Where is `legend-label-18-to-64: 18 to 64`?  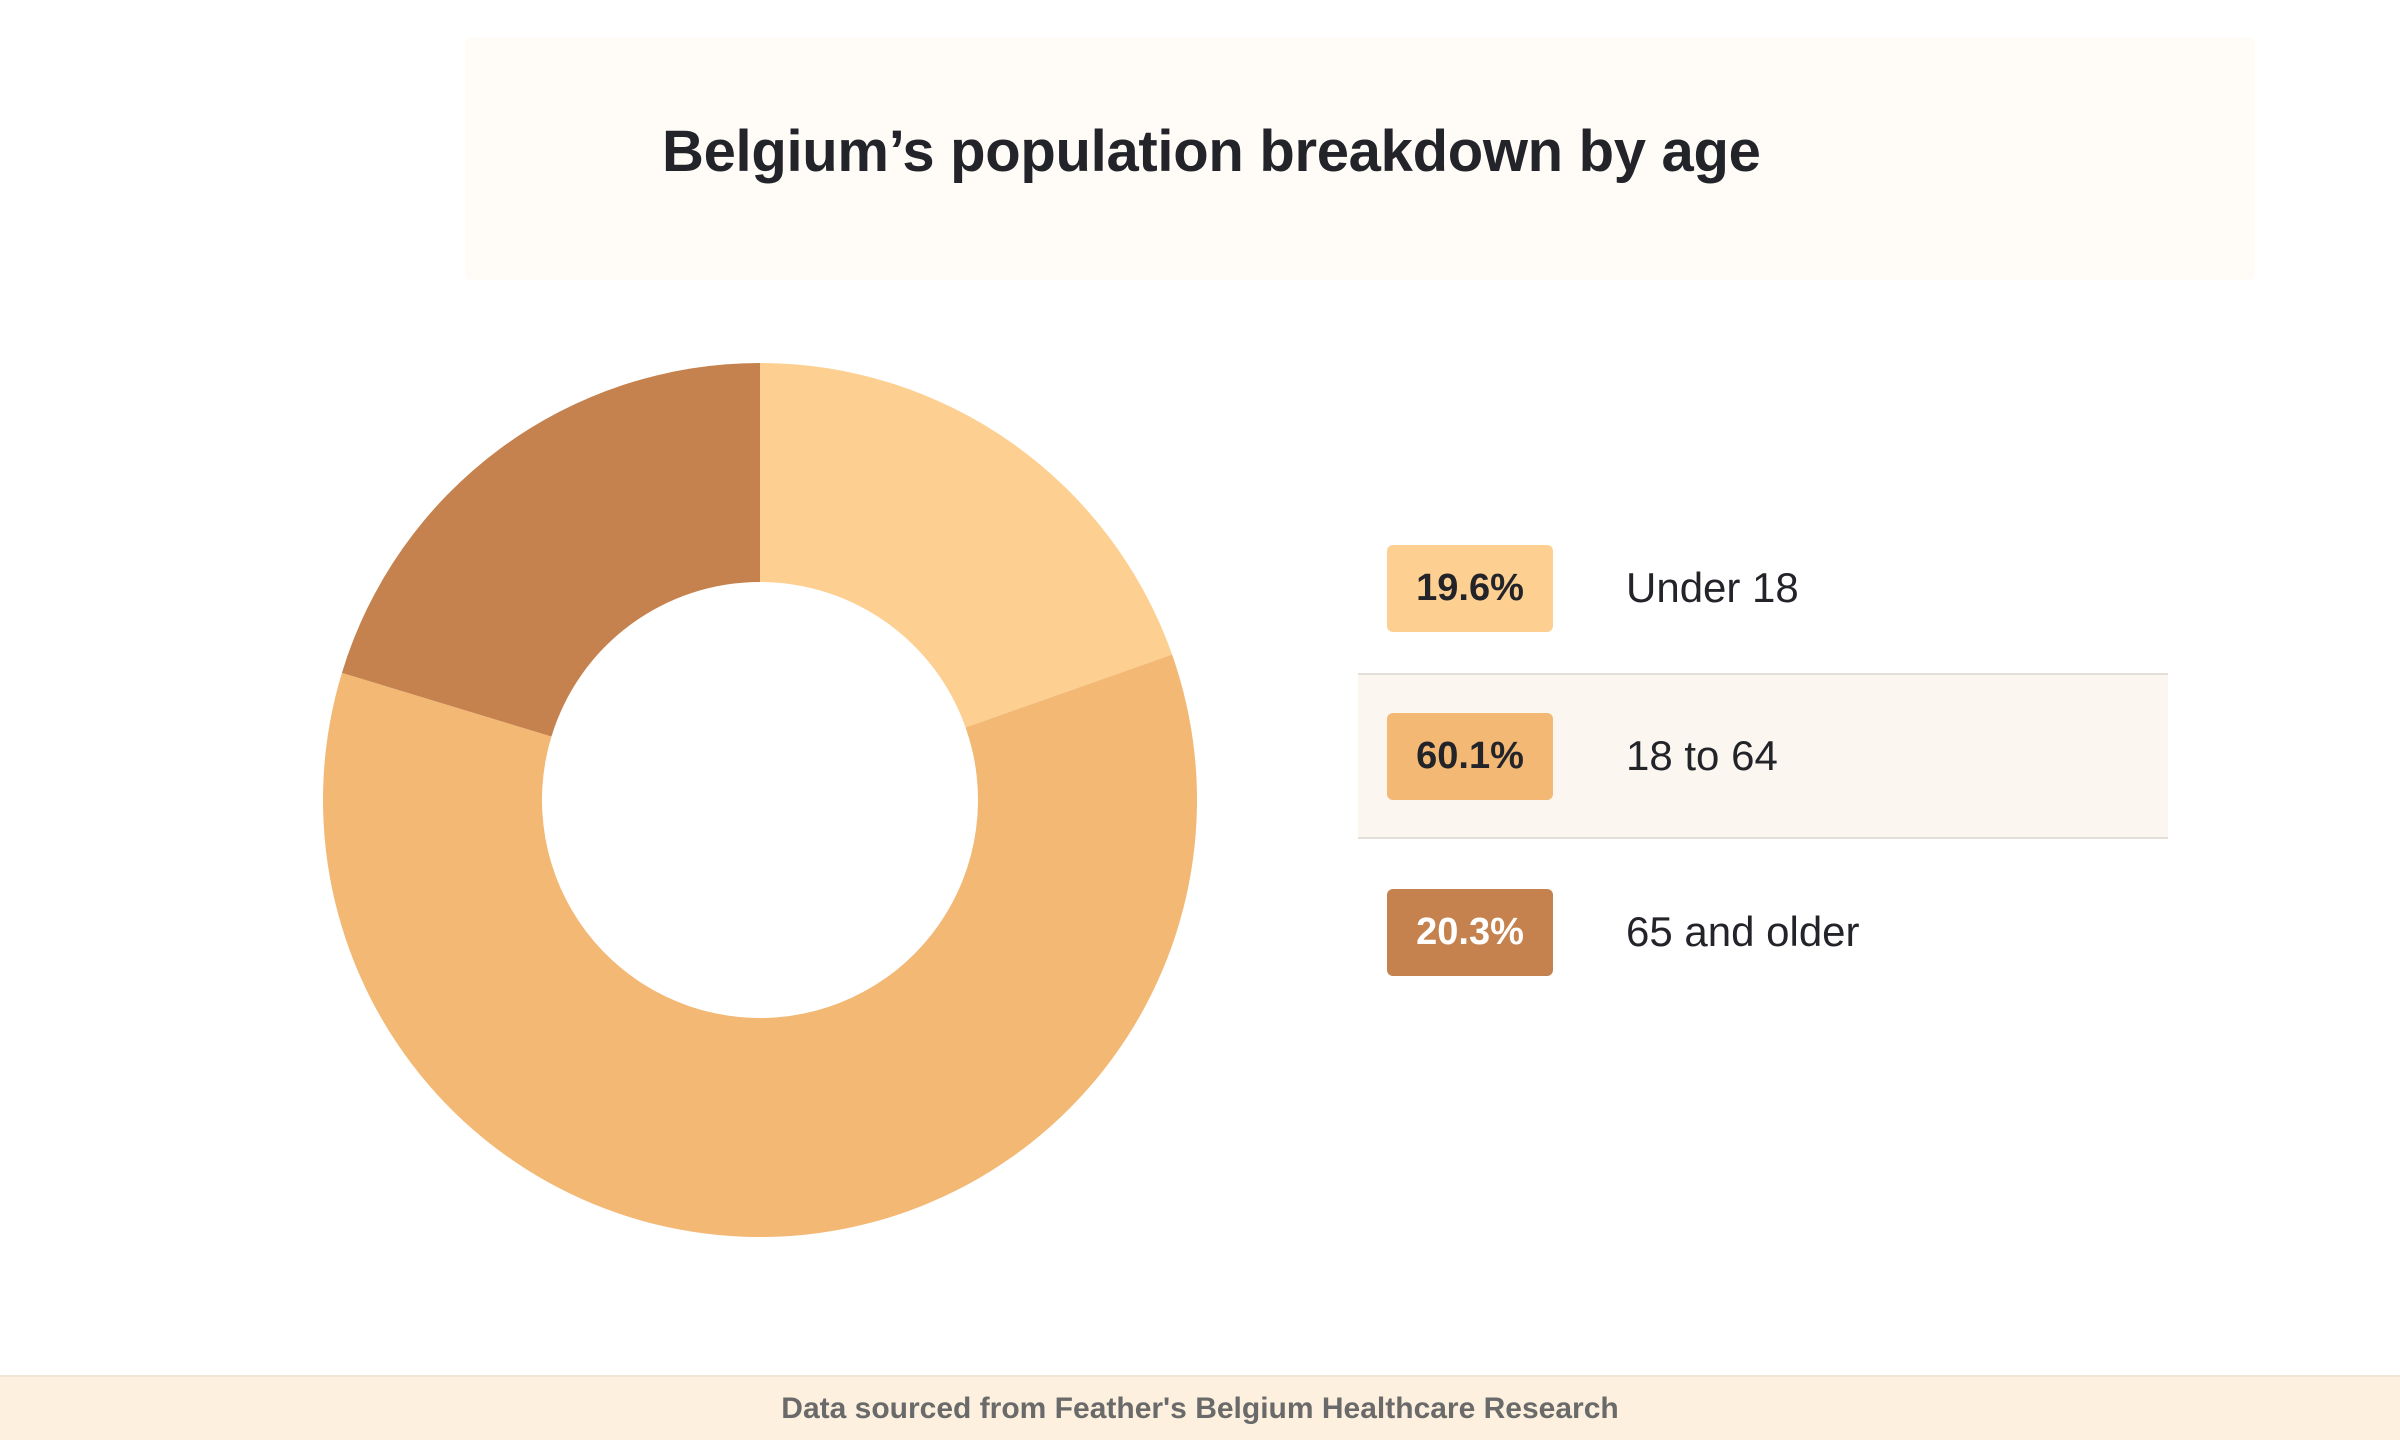
legend-label-18-to-64: 18 to 64 is located at coordinates (1702, 755).